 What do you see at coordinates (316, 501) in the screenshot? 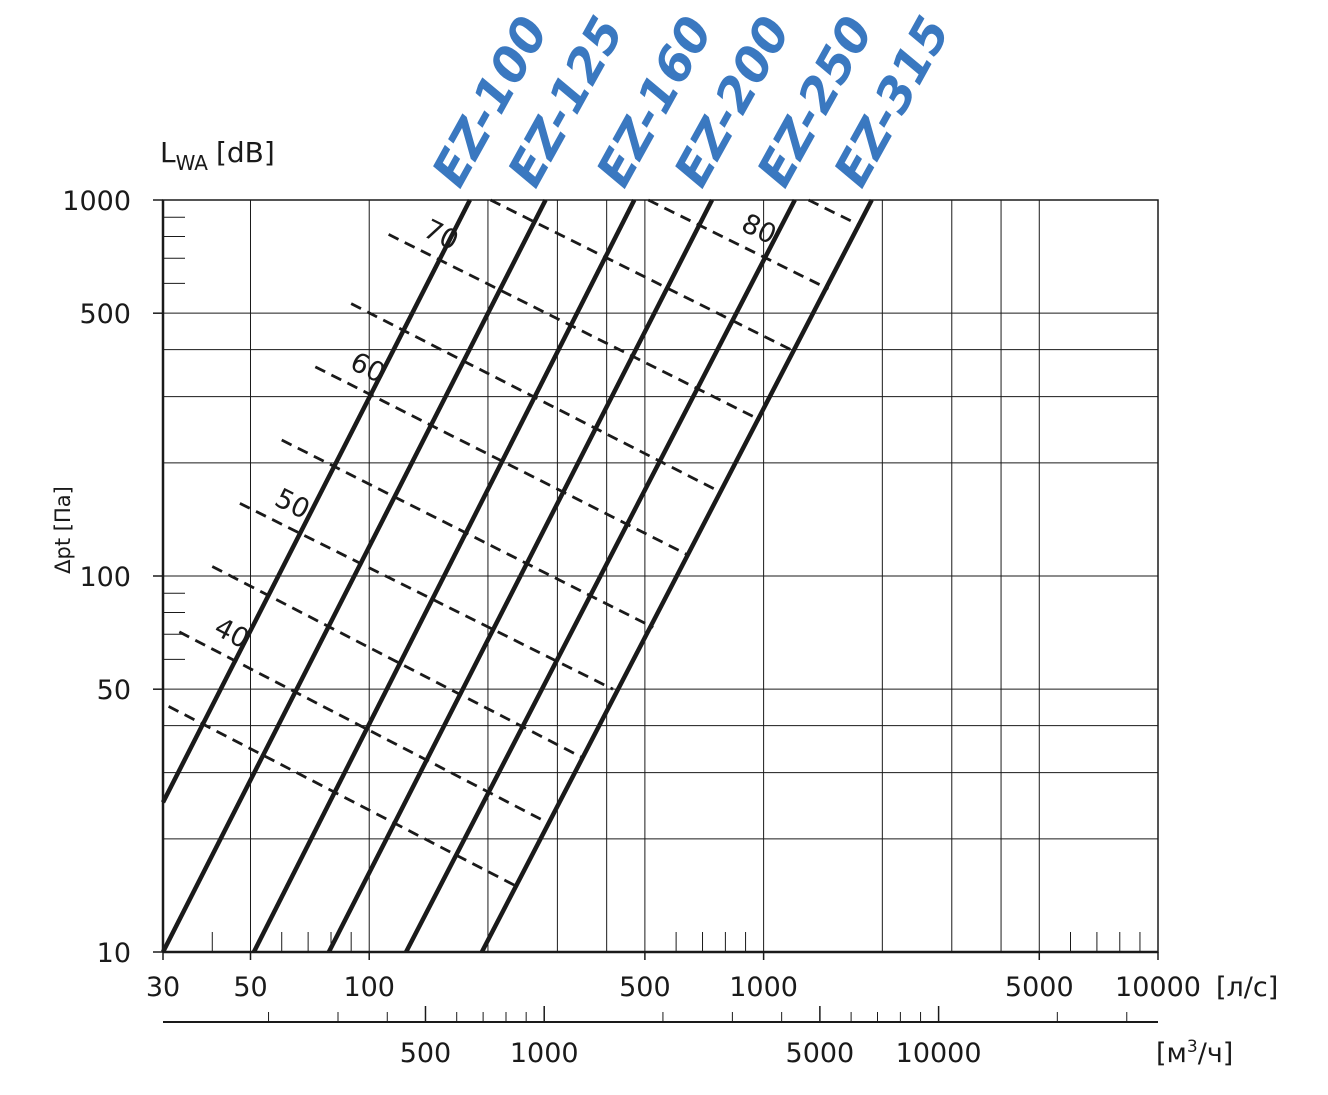
I see `fan-curve` at bounding box center [316, 501].